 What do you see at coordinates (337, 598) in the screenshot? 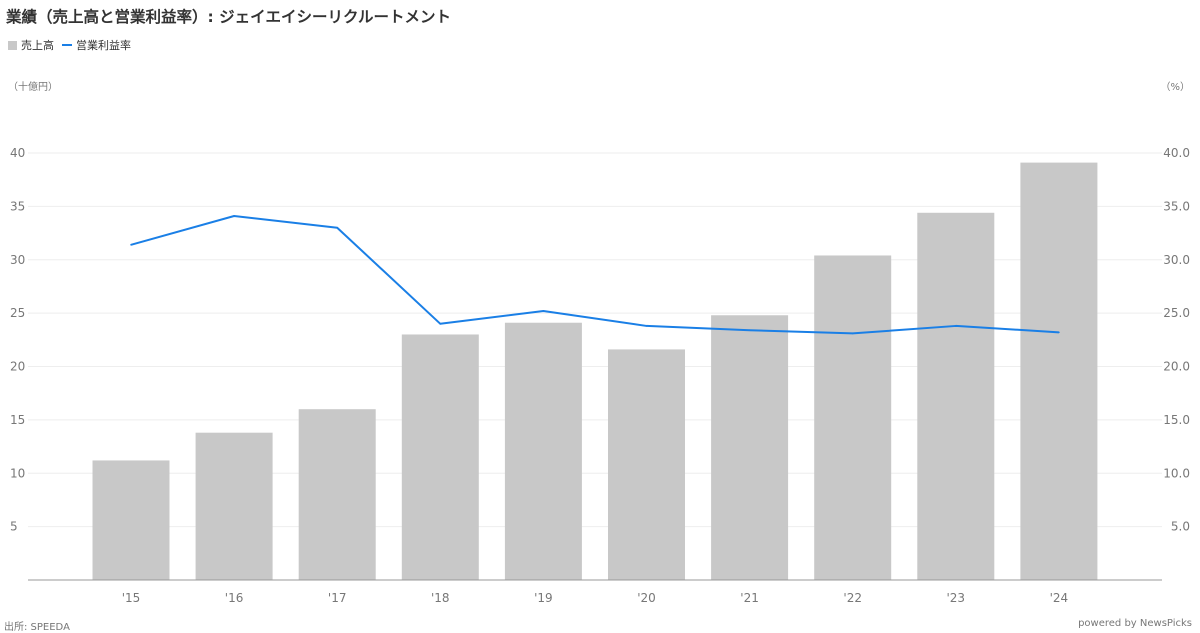
I see `x-tick-label: '17` at bounding box center [337, 598].